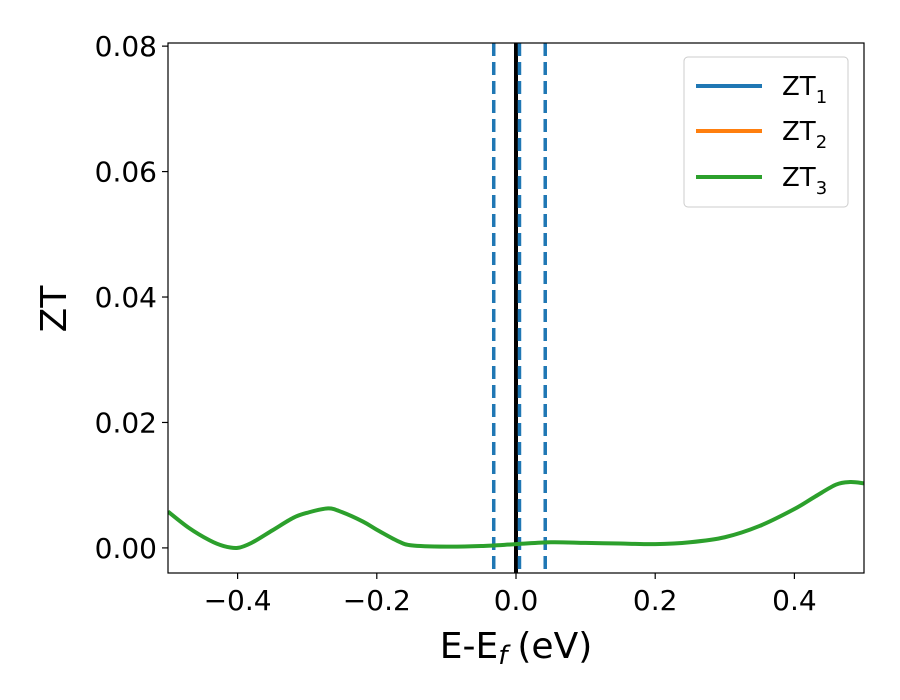  What do you see at coordinates (804, 181) in the screenshot?
I see `legend-label-zt3: ZT3` at bounding box center [804, 181].